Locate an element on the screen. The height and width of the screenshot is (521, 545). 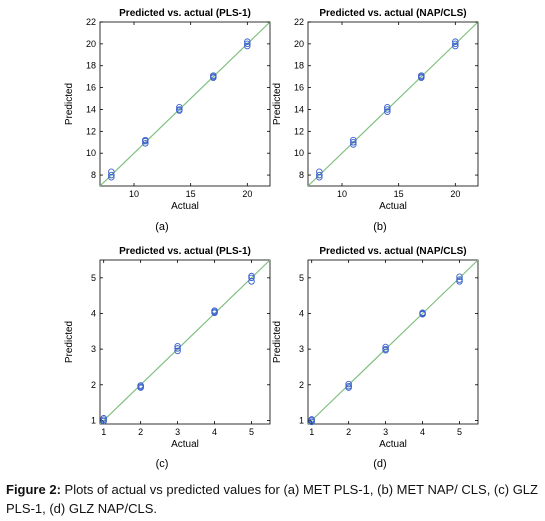
x-tick-label-c: 3 is located at coordinates (177, 432).